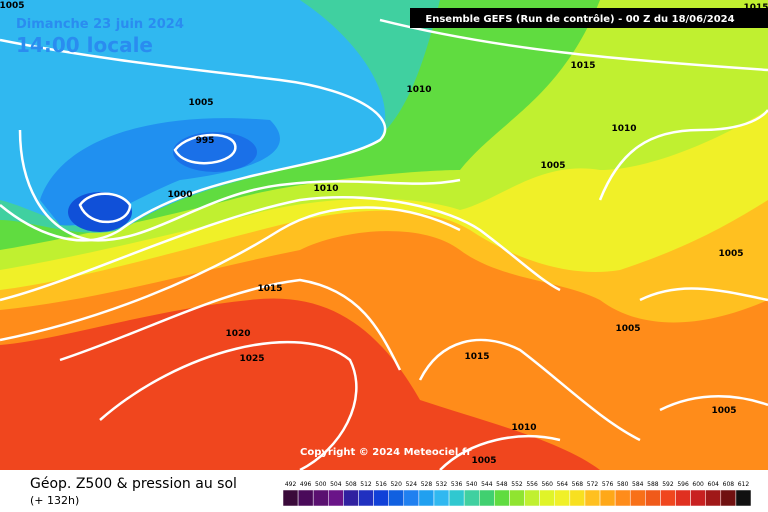  What do you see at coordinates (547, 484) in the screenshot?
I see `legend-label: 560` at bounding box center [547, 484].